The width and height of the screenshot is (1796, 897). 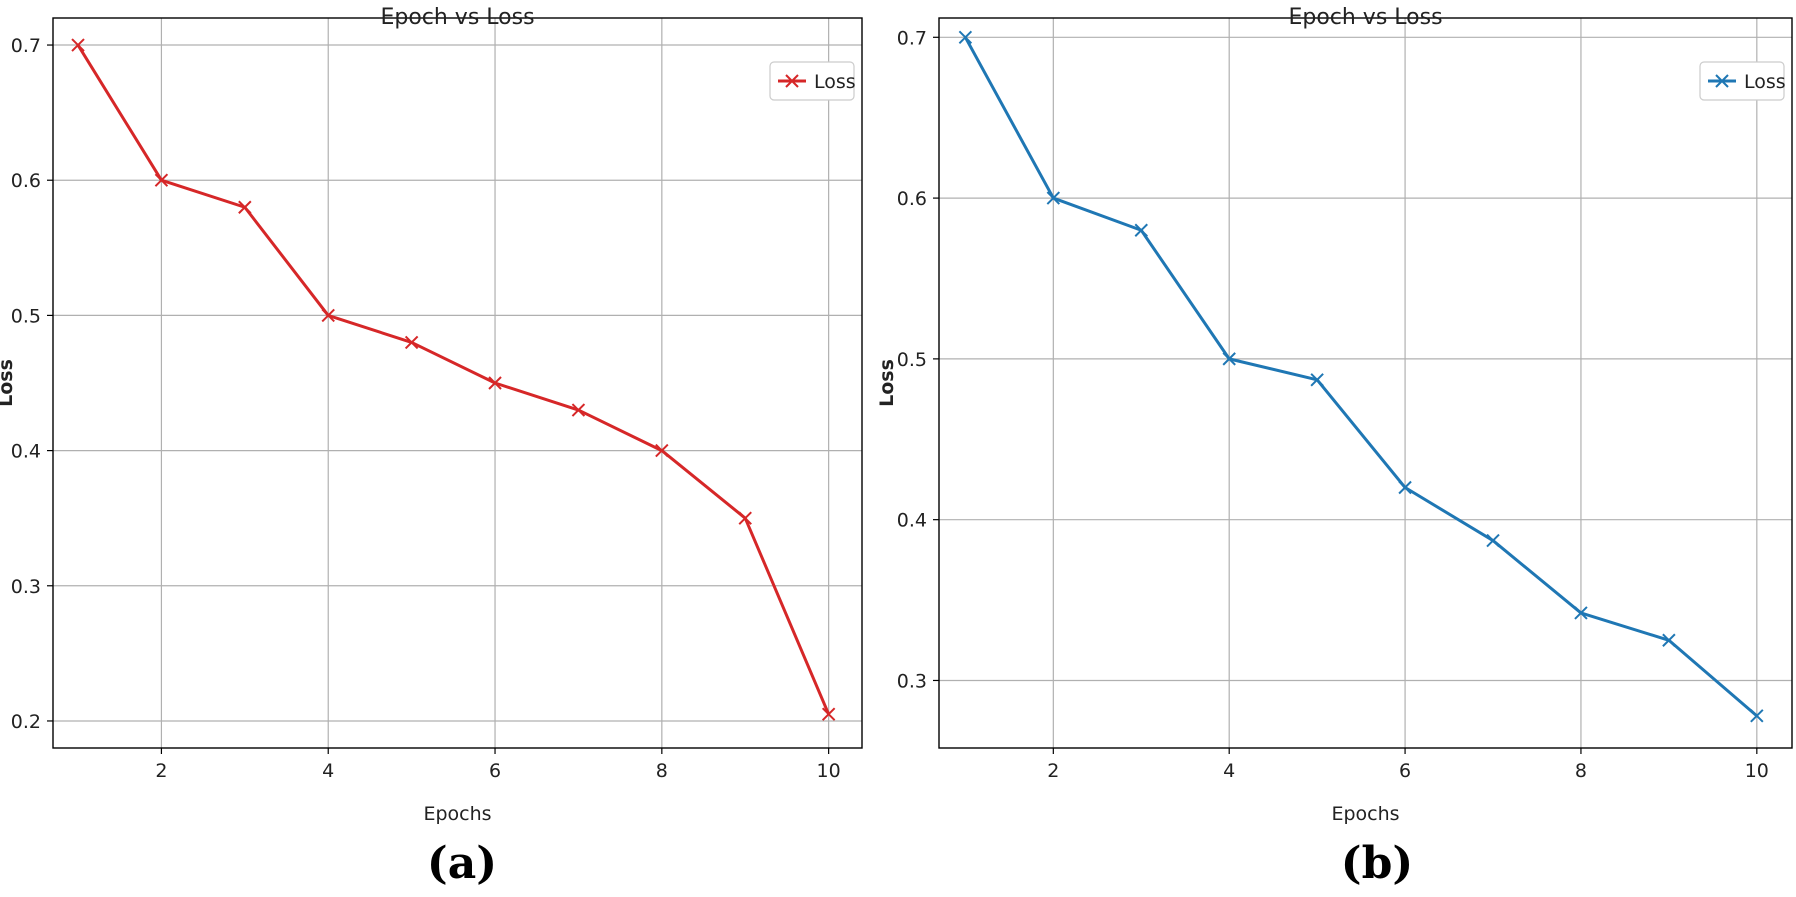 What do you see at coordinates (462, 863) in the screenshot?
I see `panel-label: (a)` at bounding box center [462, 863].